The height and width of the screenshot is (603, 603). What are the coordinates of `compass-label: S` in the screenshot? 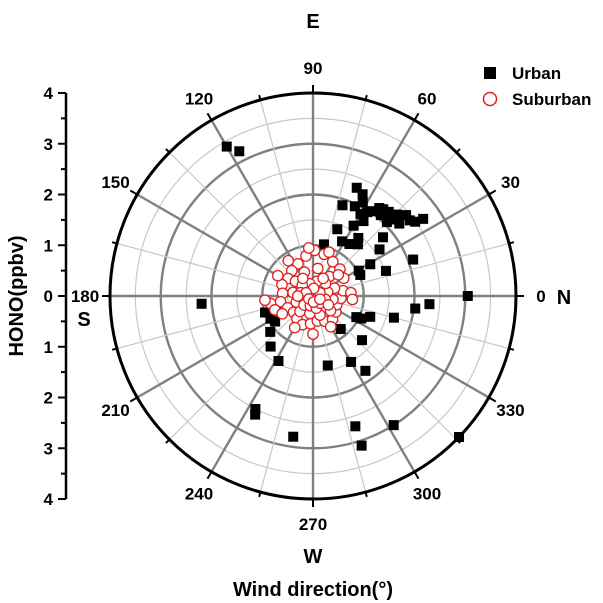 It's located at (83, 320).